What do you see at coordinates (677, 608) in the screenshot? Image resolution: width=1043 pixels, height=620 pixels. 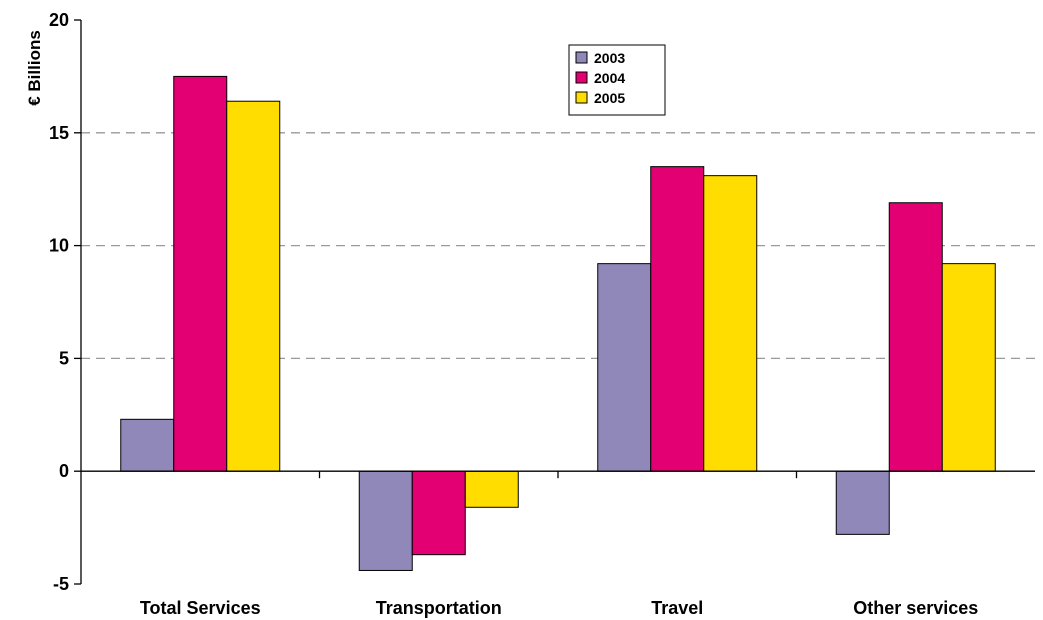 I see `category-label: Travel` at bounding box center [677, 608].